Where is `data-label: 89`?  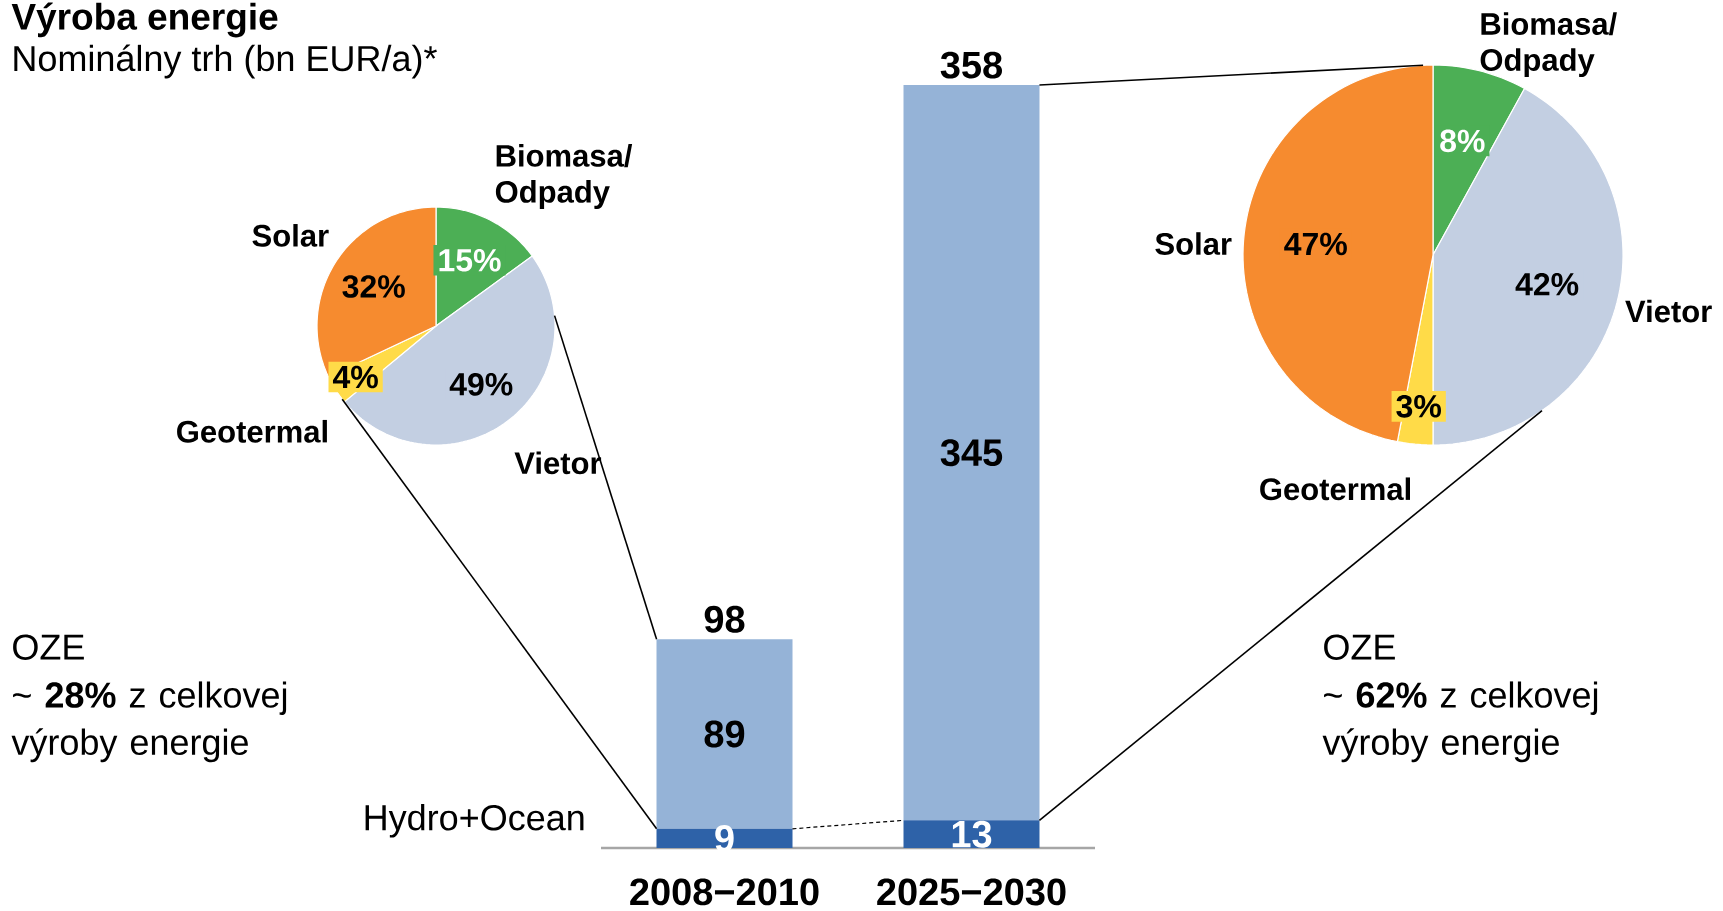
data-label: 89 is located at coordinates (724, 734).